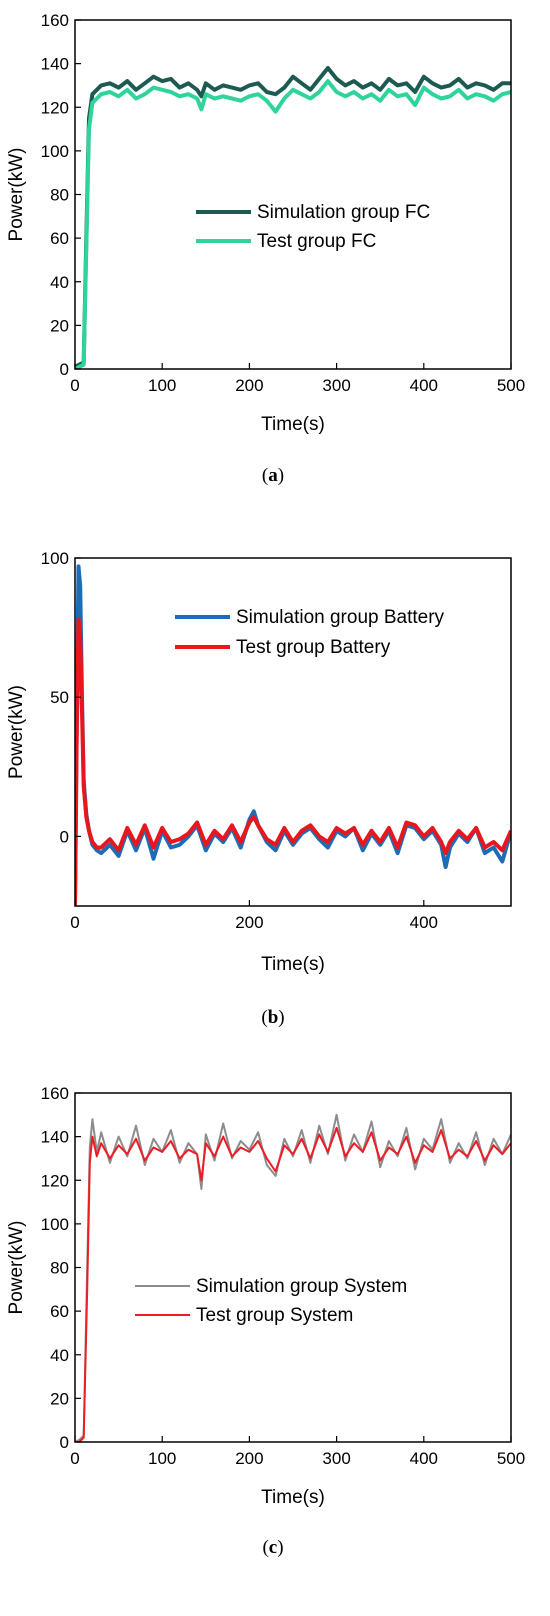 Image resolution: width=550 pixels, height=1616 pixels. I want to click on panel-caption: (c), so click(272, 1547).